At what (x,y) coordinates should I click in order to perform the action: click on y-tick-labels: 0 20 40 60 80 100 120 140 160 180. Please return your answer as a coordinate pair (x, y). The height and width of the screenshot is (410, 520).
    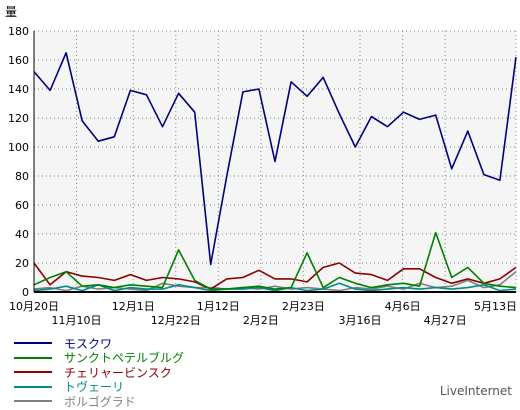
    Looking at the image, I should click on (18, 162).